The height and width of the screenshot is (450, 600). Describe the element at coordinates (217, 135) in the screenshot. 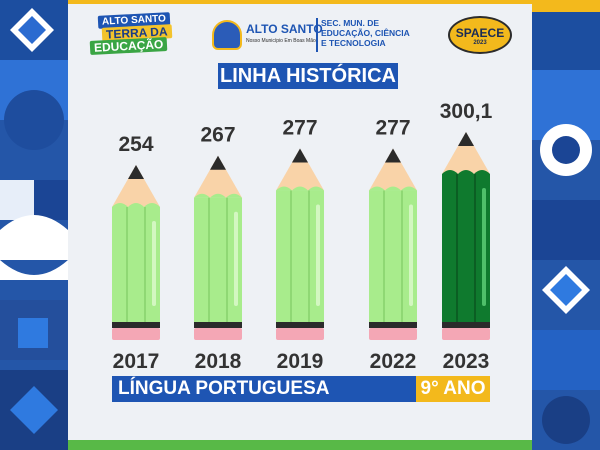

I see `value-label: 267` at that location.